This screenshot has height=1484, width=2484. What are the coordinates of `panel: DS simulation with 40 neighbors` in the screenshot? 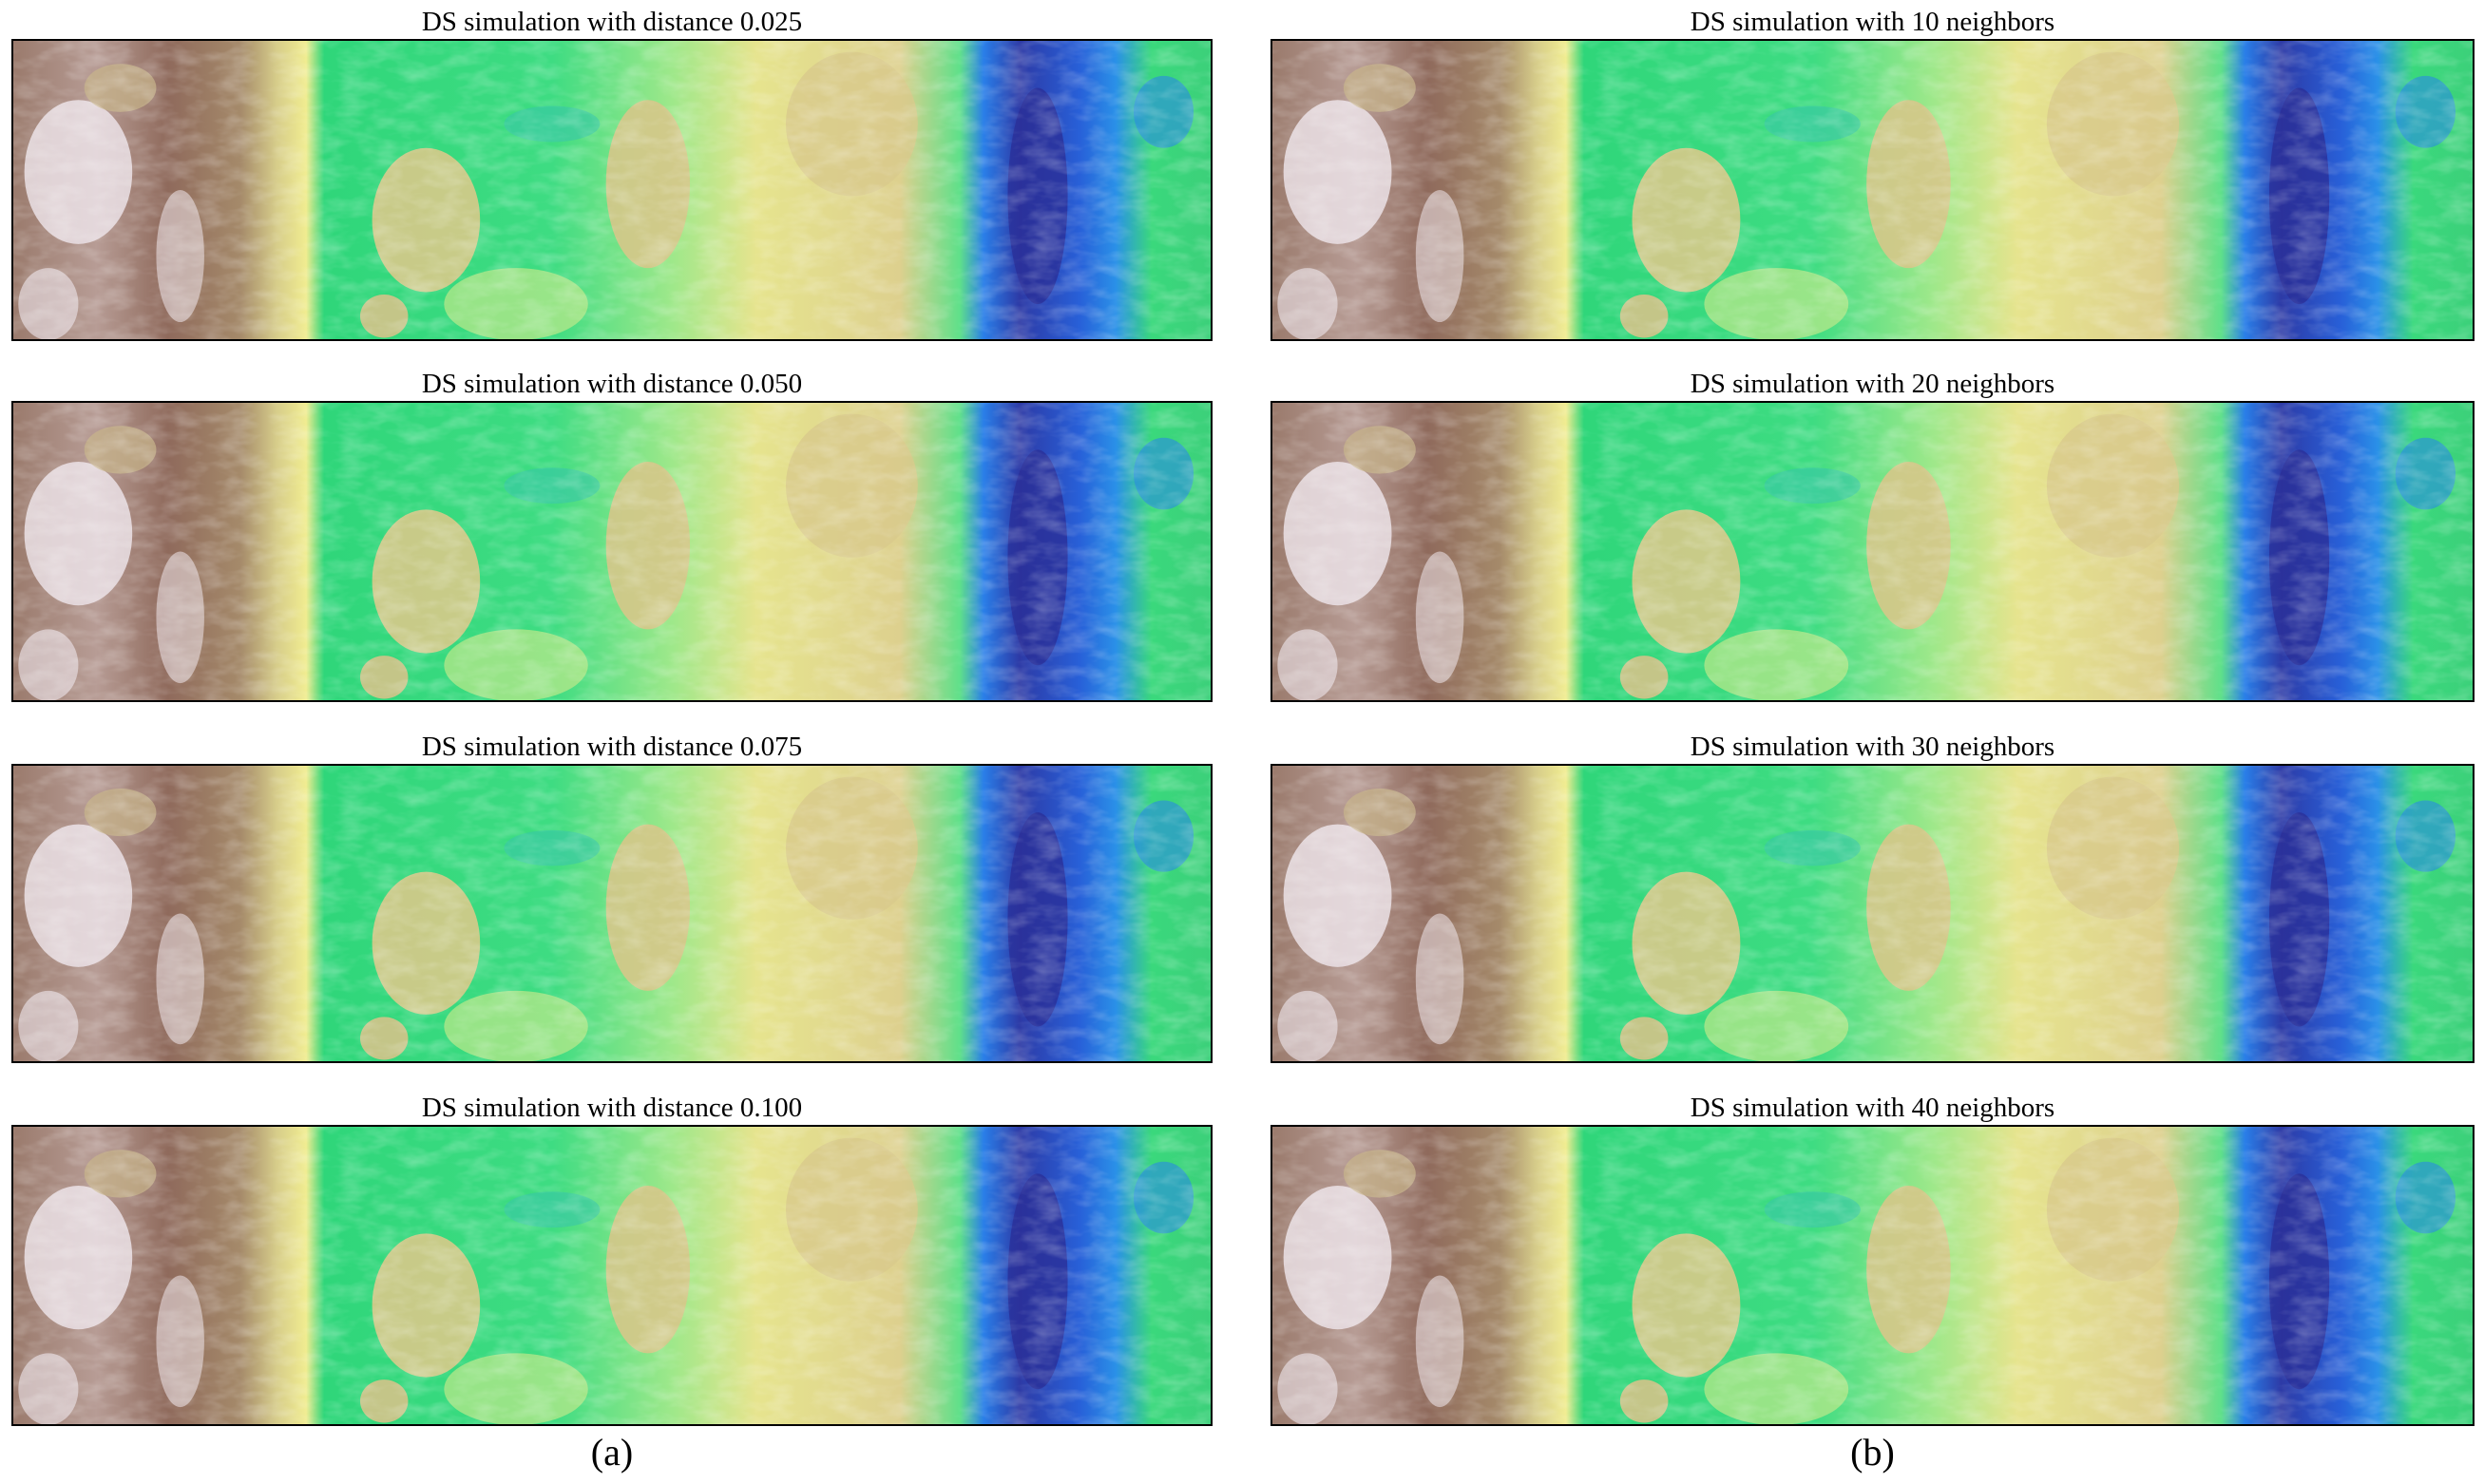 It's located at (1872, 1259).